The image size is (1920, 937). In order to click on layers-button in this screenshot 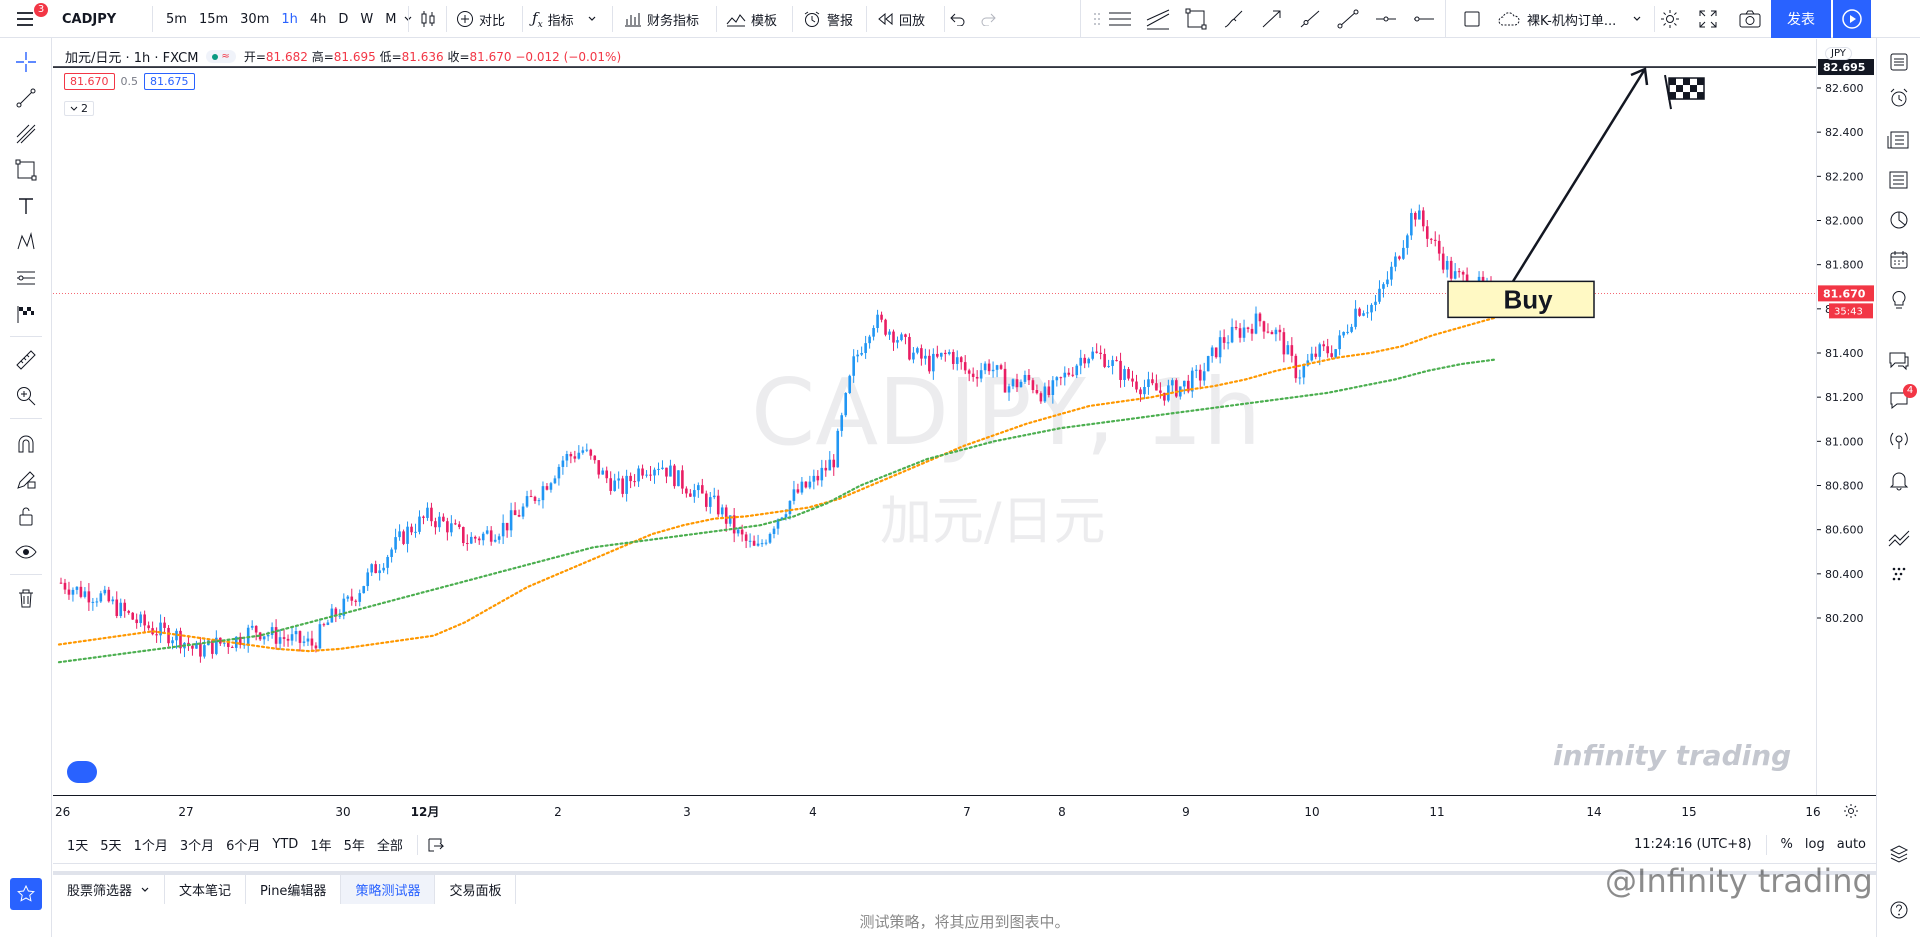, I will do `click(1899, 854)`.